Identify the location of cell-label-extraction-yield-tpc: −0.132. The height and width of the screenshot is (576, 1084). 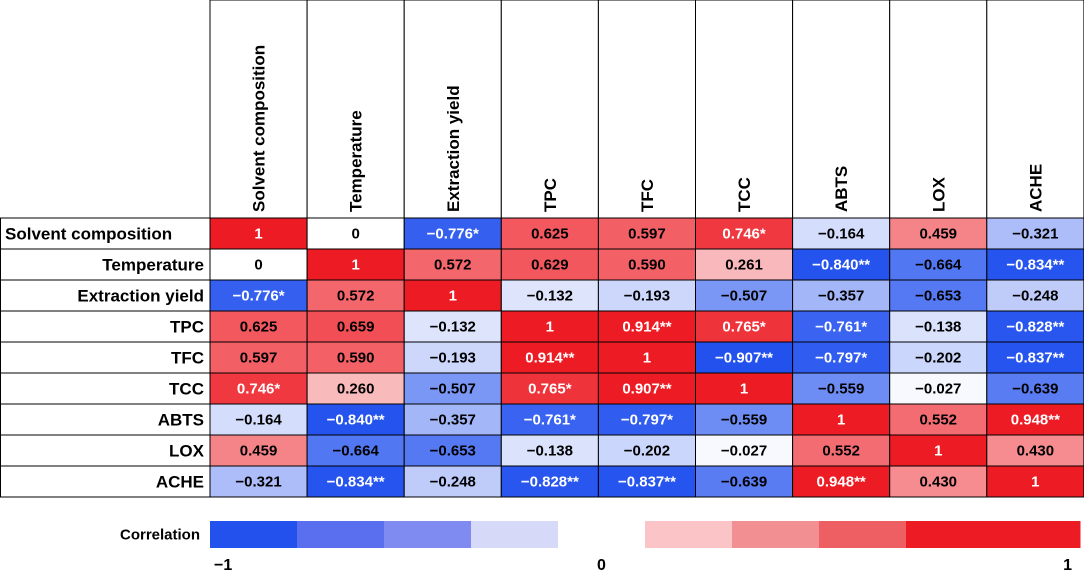
(550, 296).